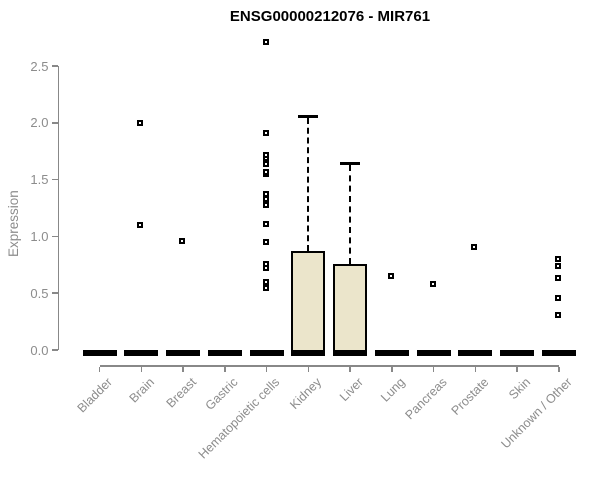  I want to click on collapsed-box-bladder, so click(99, 353).